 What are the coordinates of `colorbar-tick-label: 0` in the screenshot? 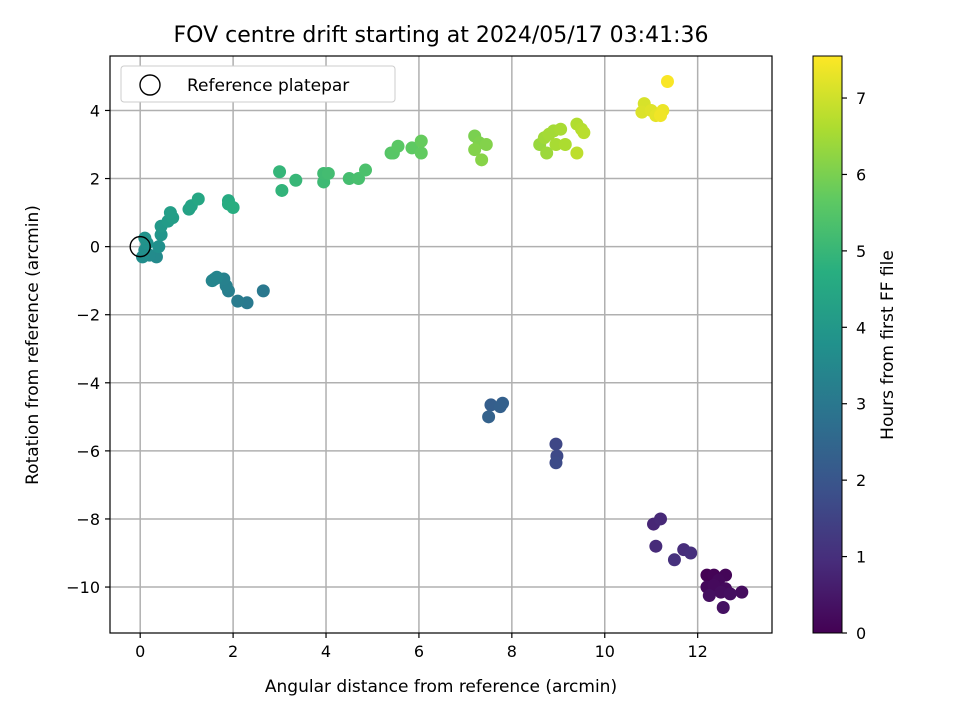 It's located at (861, 633).